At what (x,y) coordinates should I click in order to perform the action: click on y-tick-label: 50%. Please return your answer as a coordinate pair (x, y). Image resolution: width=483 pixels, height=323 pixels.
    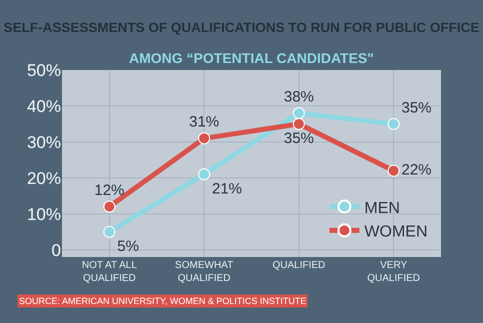
    Looking at the image, I should click on (43, 70).